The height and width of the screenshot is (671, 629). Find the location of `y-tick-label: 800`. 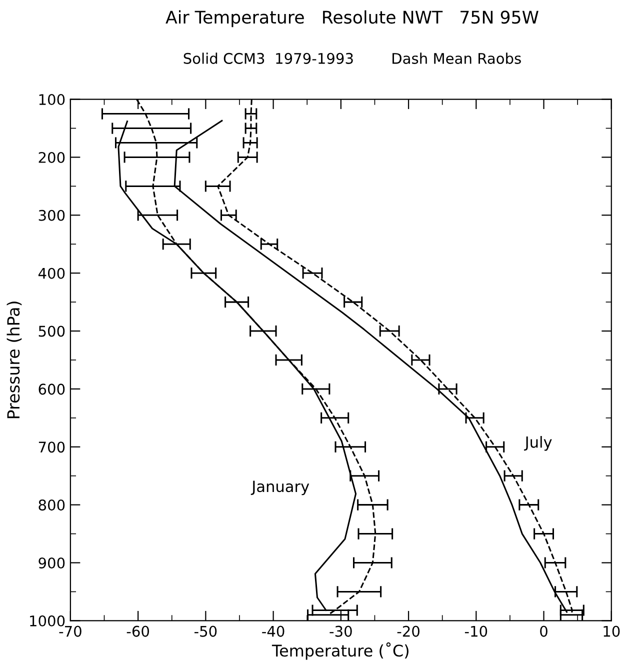

y-tick-label: 800 is located at coordinates (51, 505).